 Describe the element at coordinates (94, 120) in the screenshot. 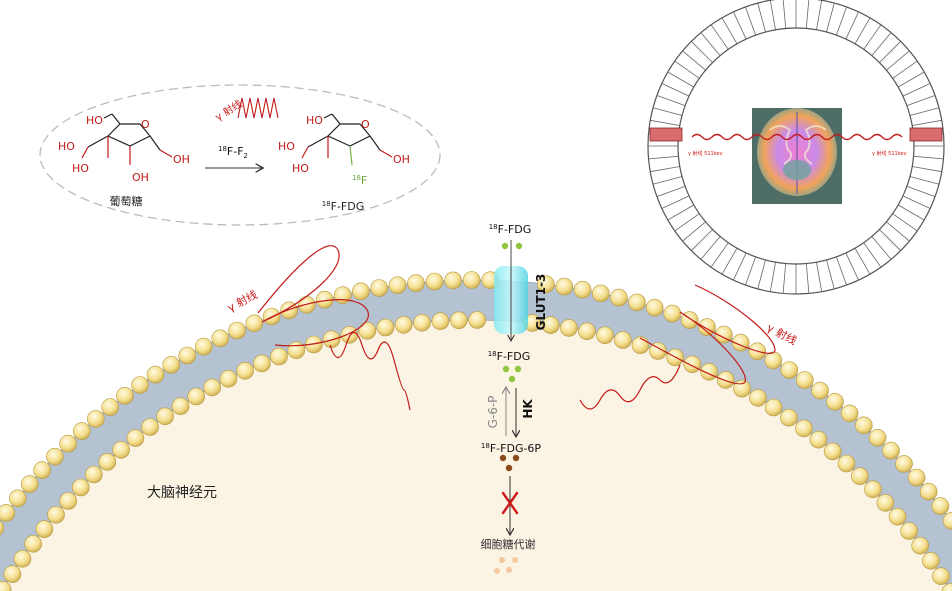

I see `glucose-atom: HO` at that location.